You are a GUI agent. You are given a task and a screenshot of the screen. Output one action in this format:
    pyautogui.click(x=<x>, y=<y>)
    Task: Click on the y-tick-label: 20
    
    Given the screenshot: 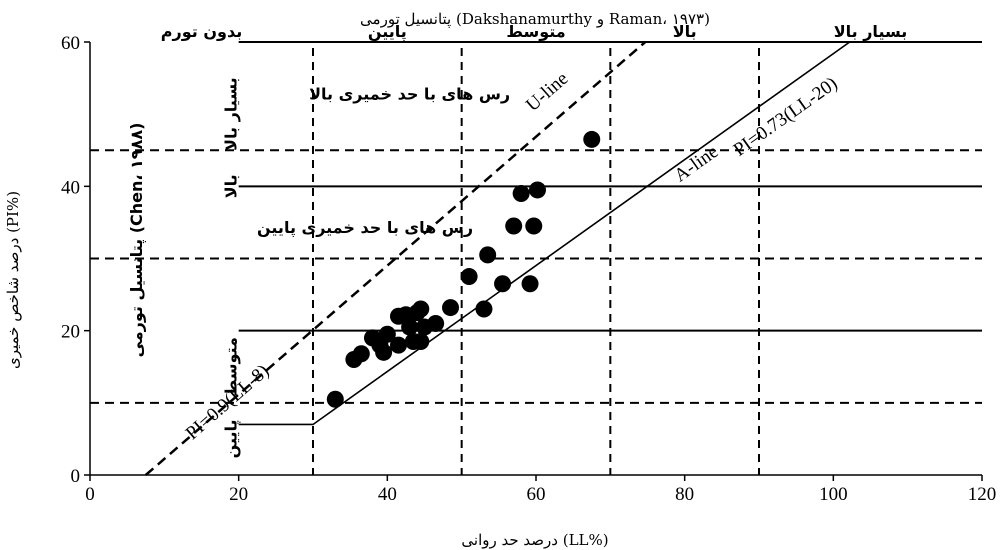 What is the action you would take?
    pyautogui.click(x=70, y=332)
    